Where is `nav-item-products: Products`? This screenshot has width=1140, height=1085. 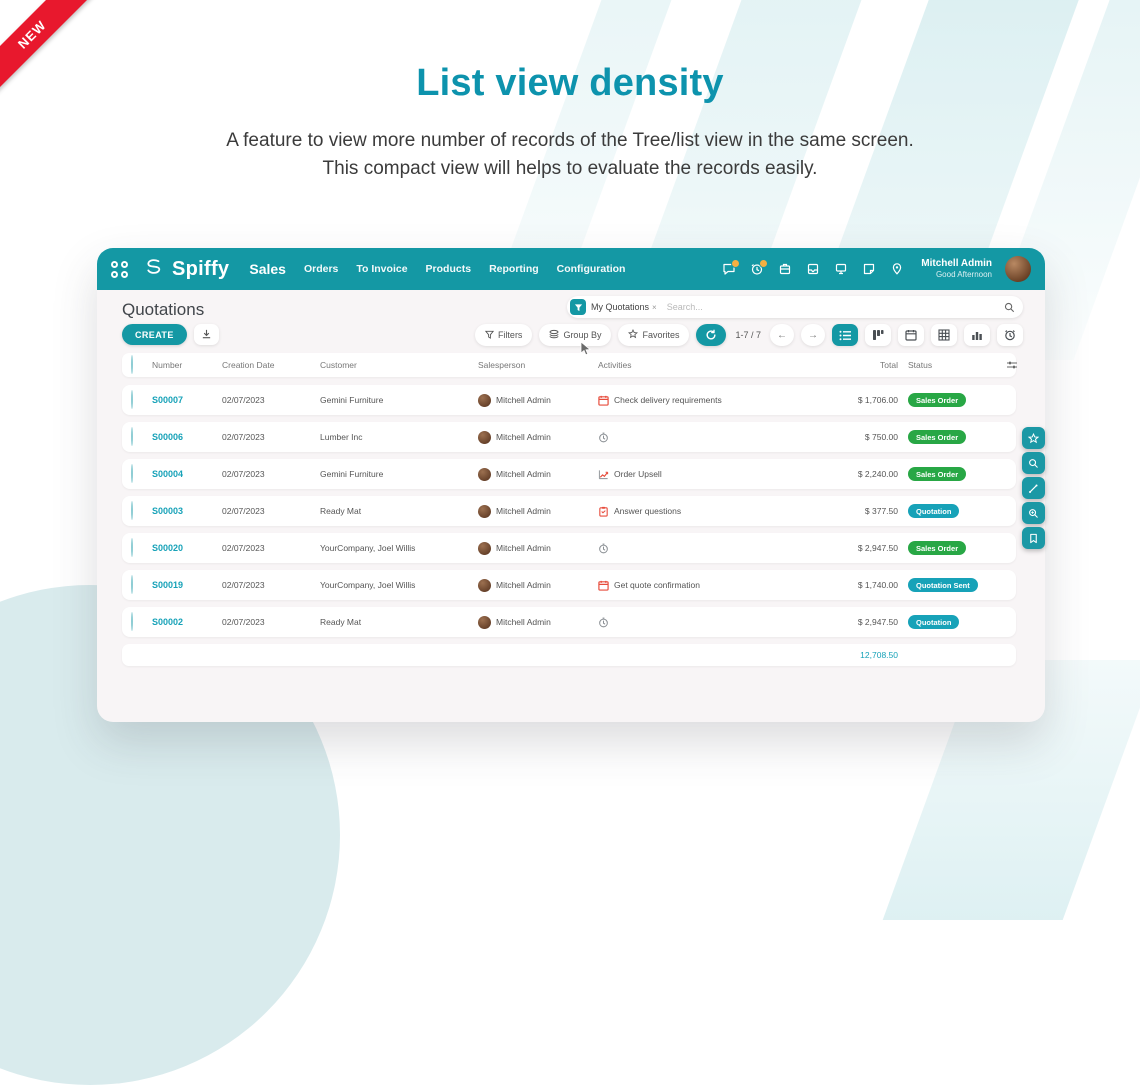
nav-item-products: Products is located at coordinates (448, 269).